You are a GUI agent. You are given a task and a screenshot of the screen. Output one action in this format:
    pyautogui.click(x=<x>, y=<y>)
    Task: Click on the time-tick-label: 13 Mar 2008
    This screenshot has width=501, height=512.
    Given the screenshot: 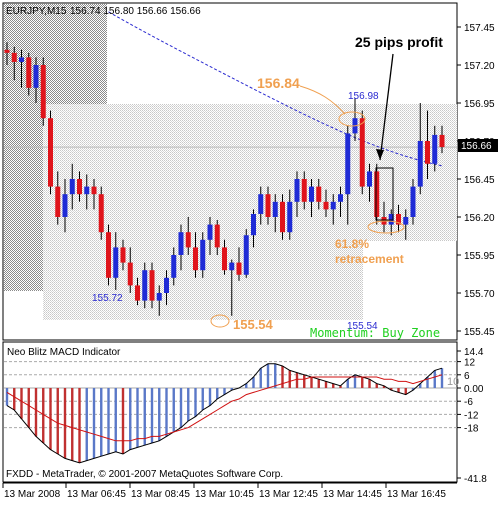 What is the action you would take?
    pyautogui.click(x=32, y=494)
    